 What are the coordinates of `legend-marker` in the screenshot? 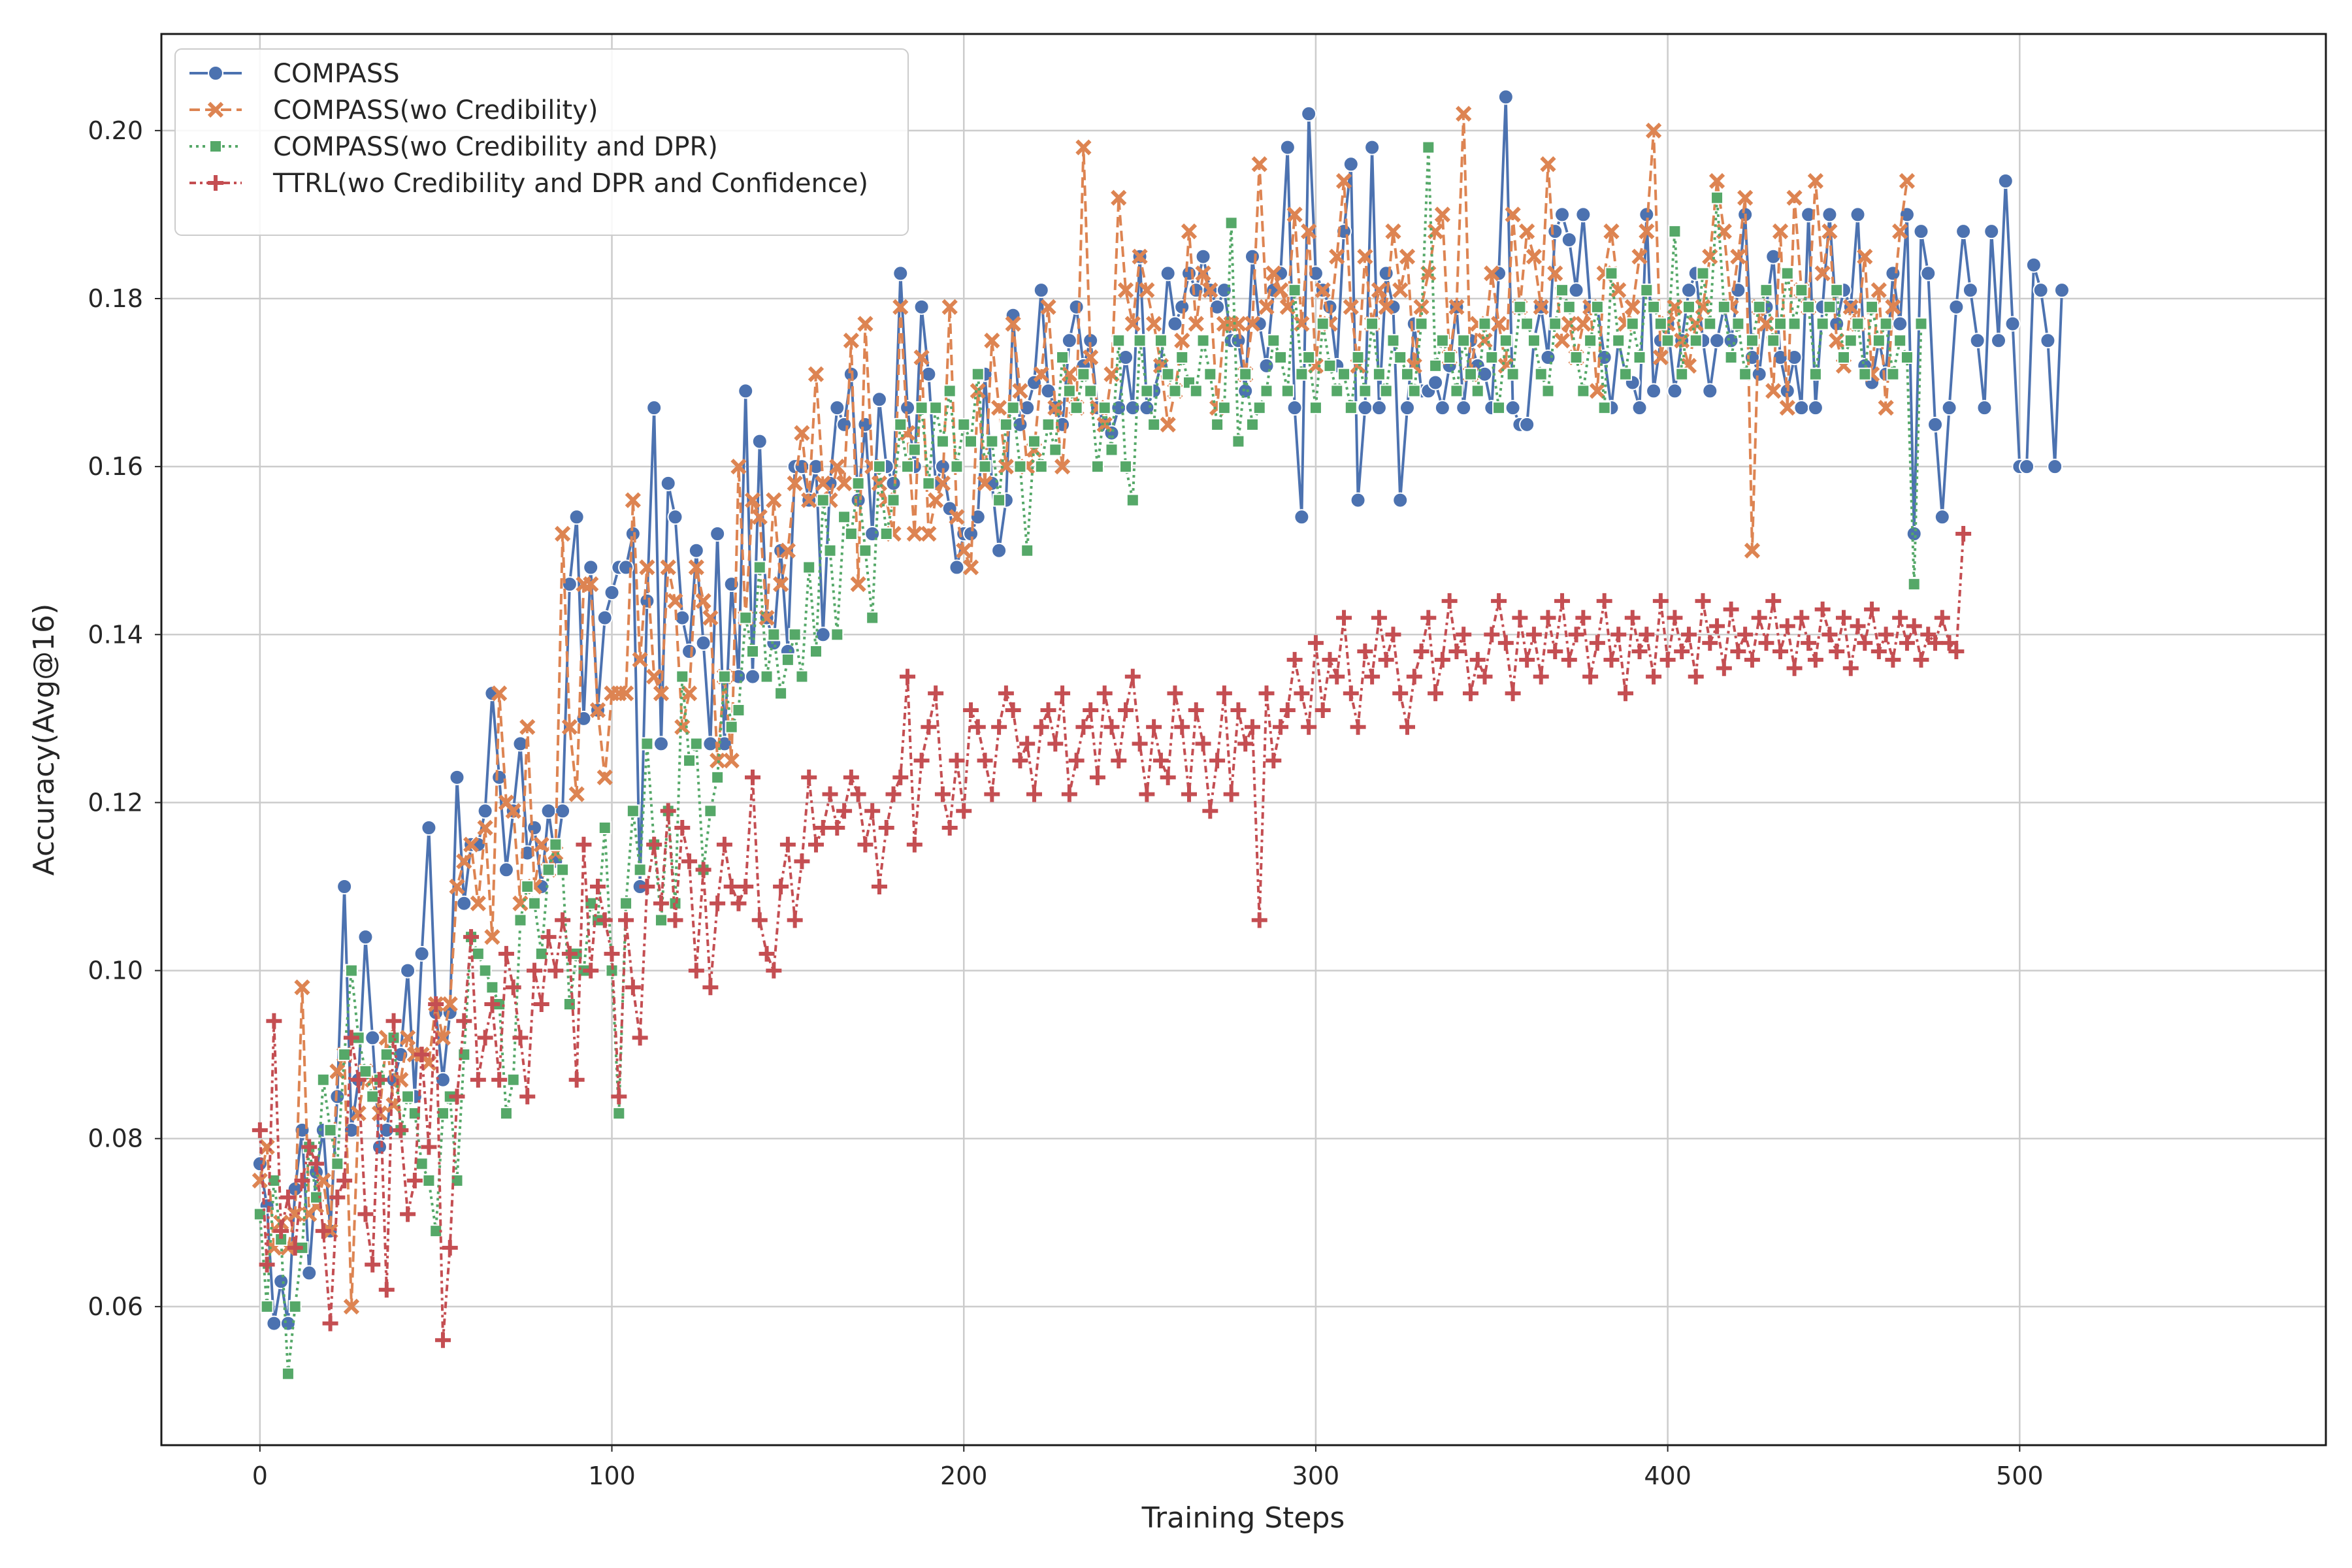 It's located at (215, 73).